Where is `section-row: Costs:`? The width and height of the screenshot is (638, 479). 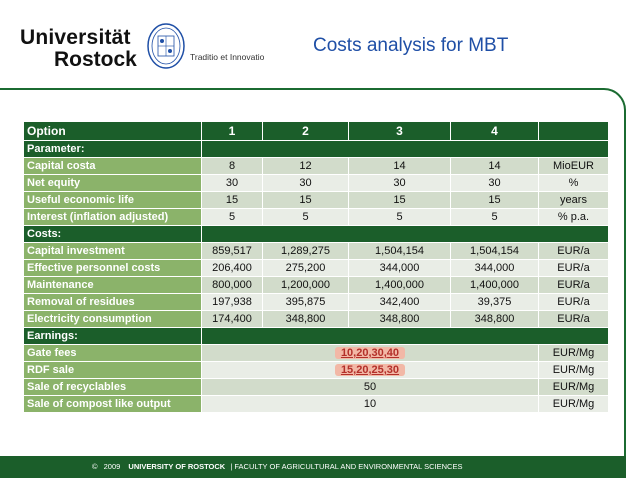 section-row: Costs: is located at coordinates (316, 234).